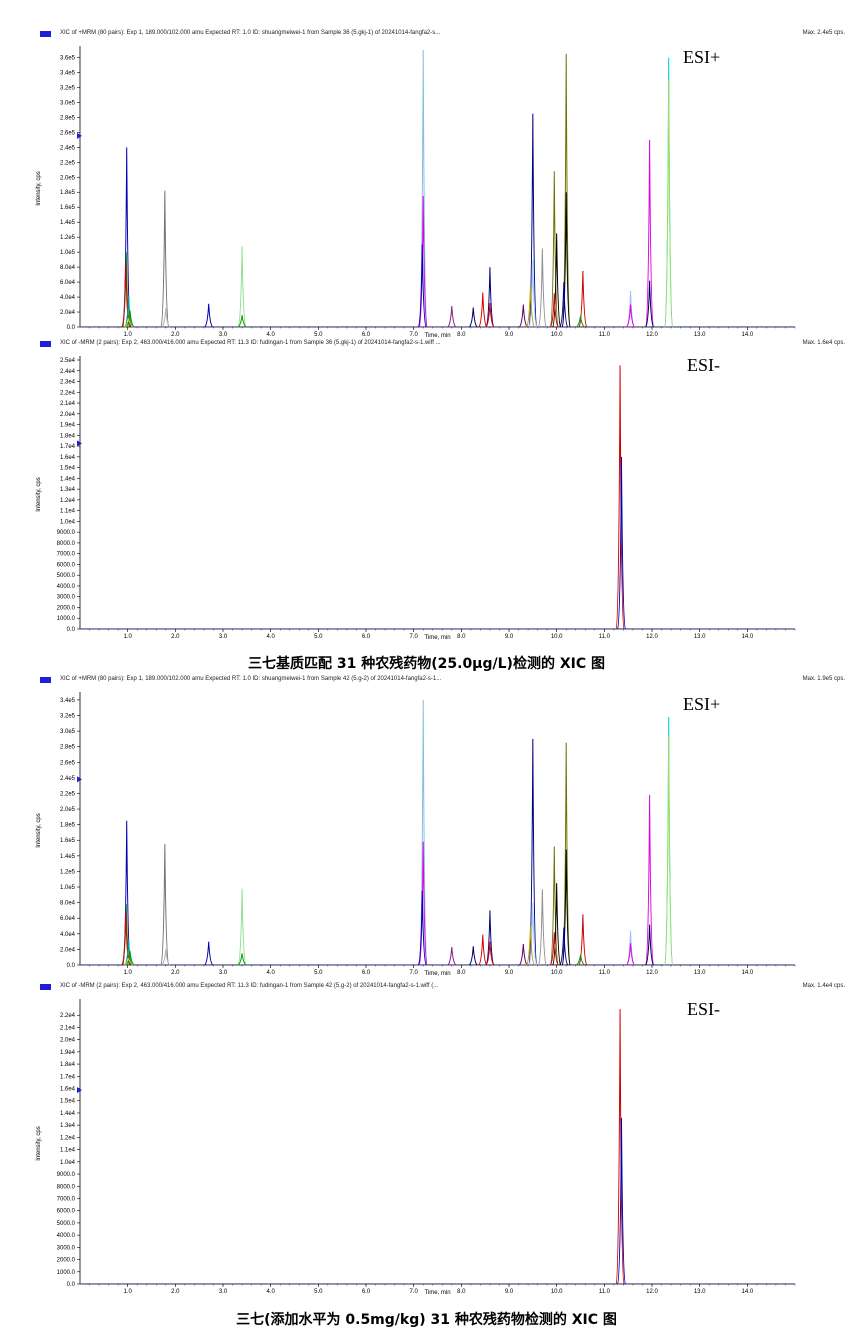  I want to click on y-tick-label: 1.6e4, so click(68, 1090).